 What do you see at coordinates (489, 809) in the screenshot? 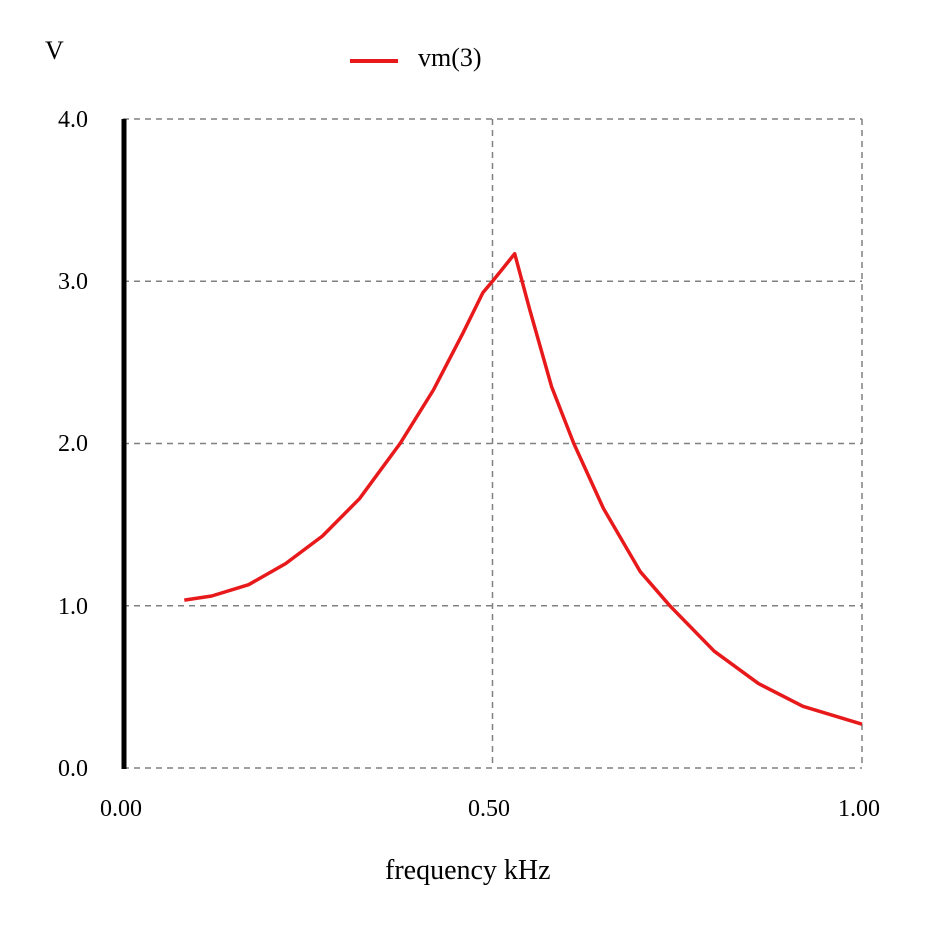
I see `x-tick-label: 0.50` at bounding box center [489, 809].